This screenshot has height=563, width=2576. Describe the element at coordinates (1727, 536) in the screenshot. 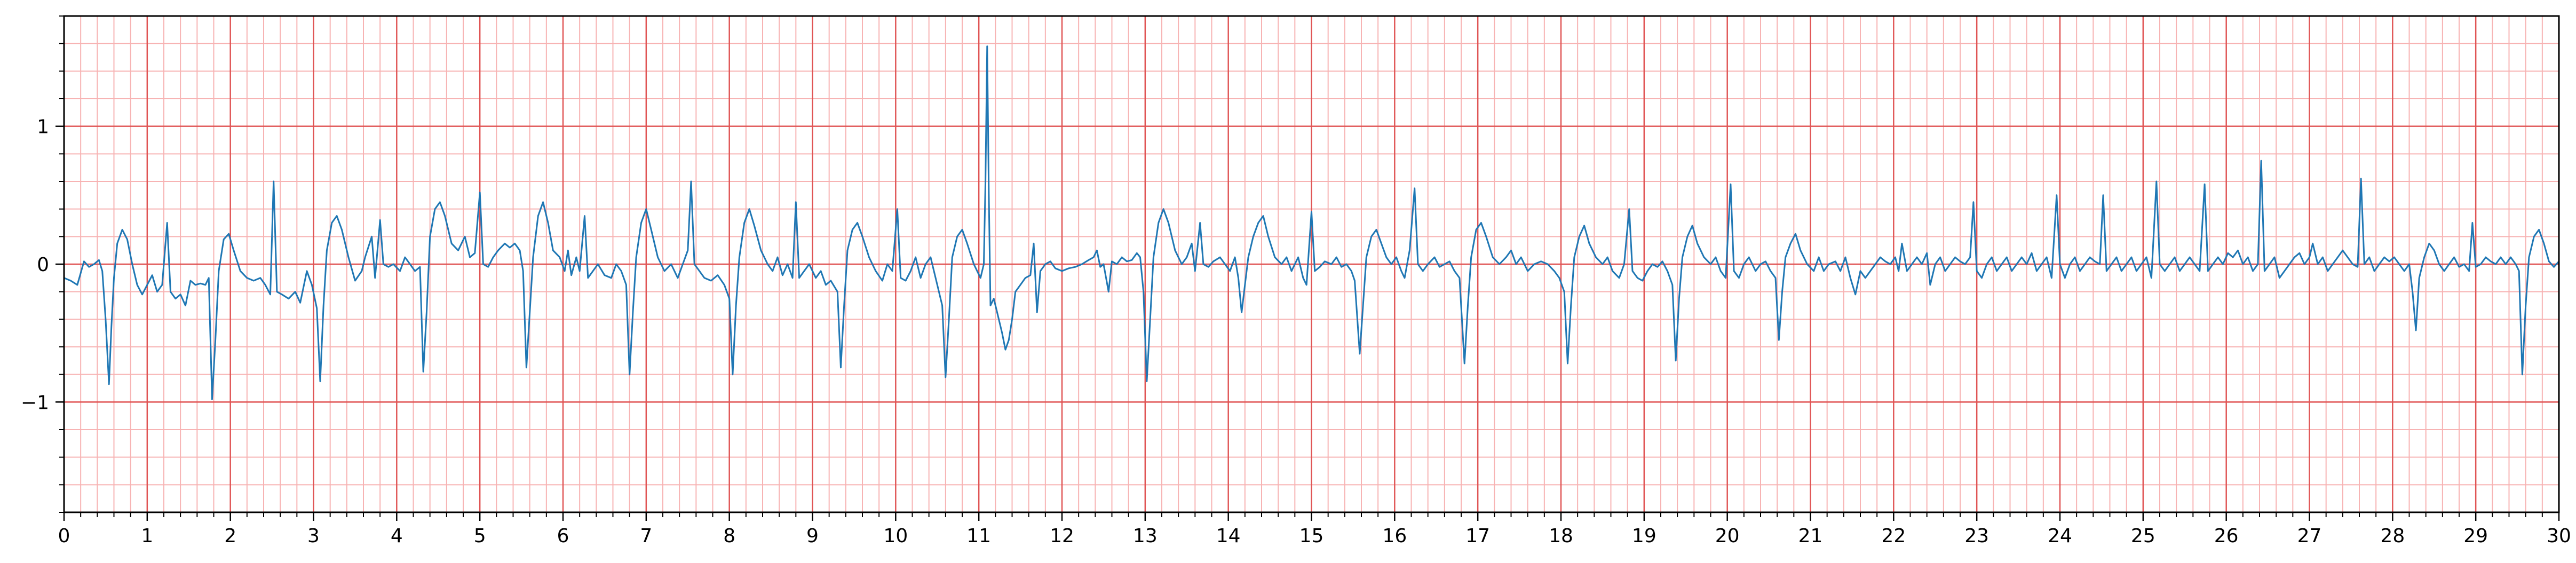

I see `x-tick-label: 20` at that location.